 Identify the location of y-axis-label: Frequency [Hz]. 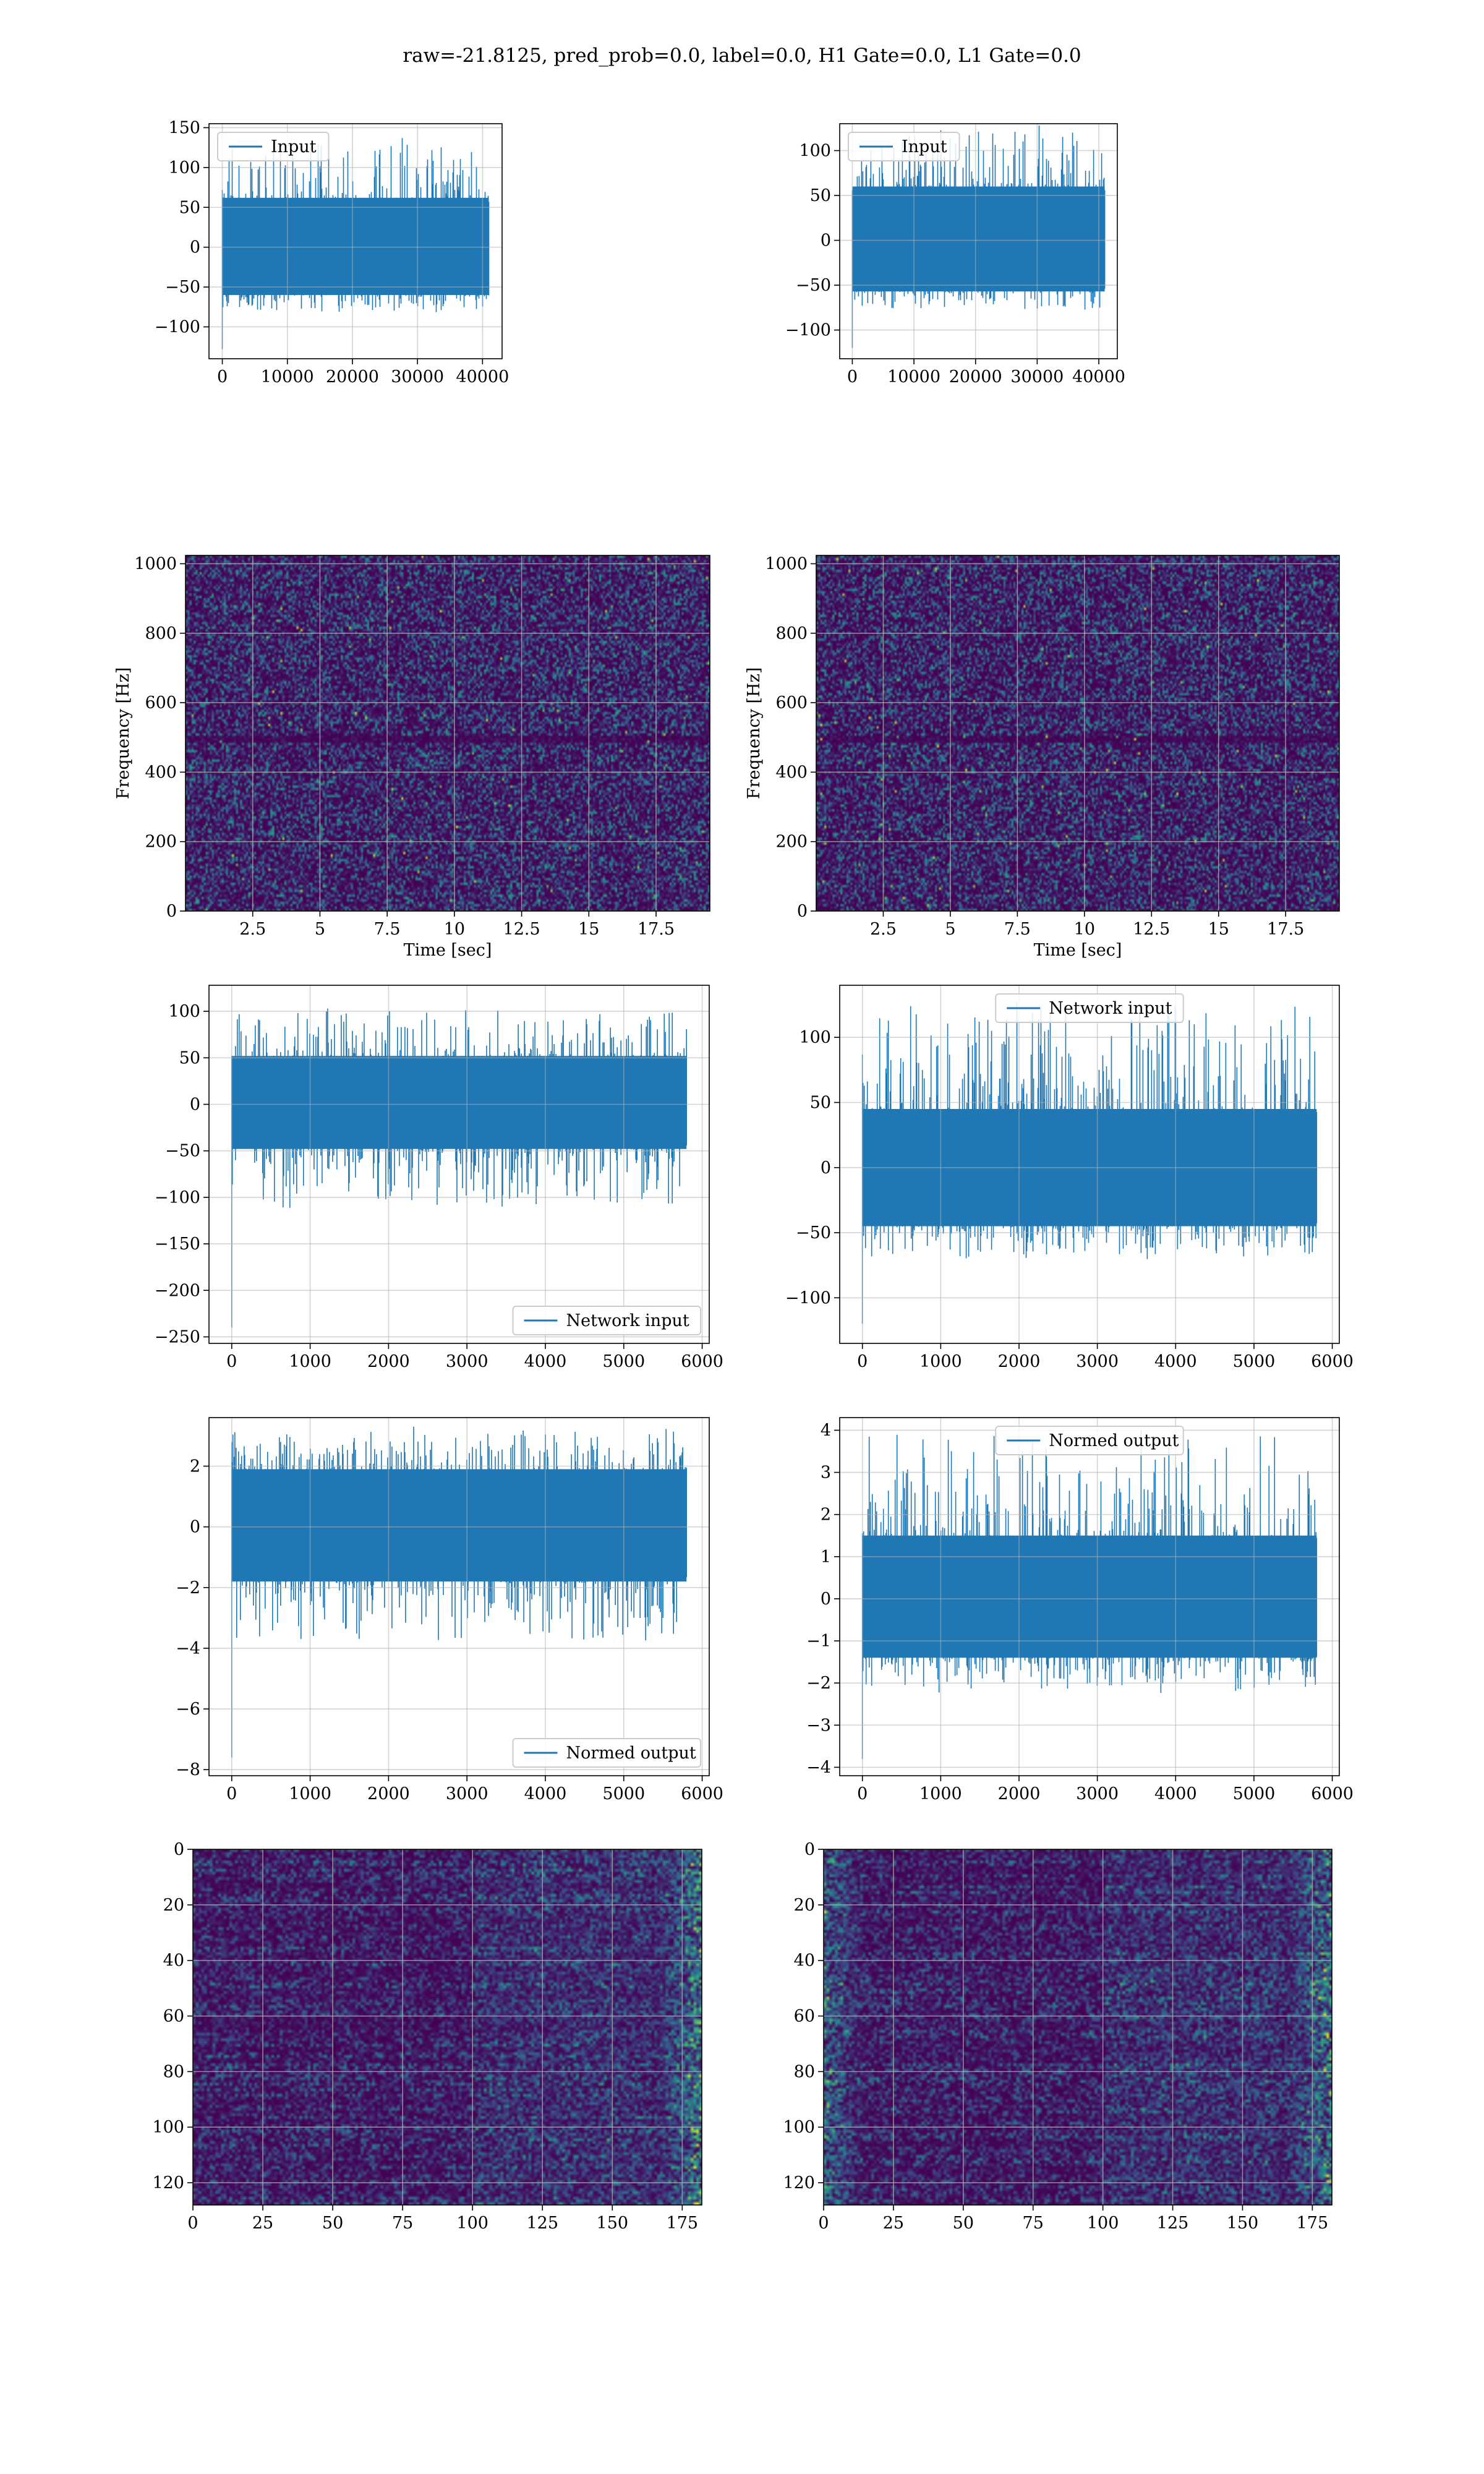
(123, 733).